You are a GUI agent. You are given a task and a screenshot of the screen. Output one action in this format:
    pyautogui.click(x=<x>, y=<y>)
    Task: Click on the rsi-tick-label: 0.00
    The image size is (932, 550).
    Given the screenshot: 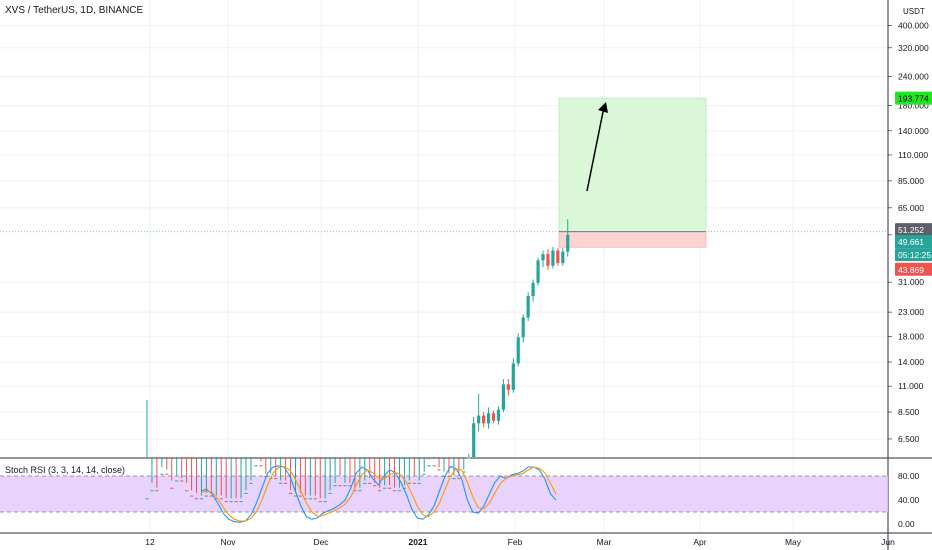 What is the action you would take?
    pyautogui.click(x=906, y=524)
    